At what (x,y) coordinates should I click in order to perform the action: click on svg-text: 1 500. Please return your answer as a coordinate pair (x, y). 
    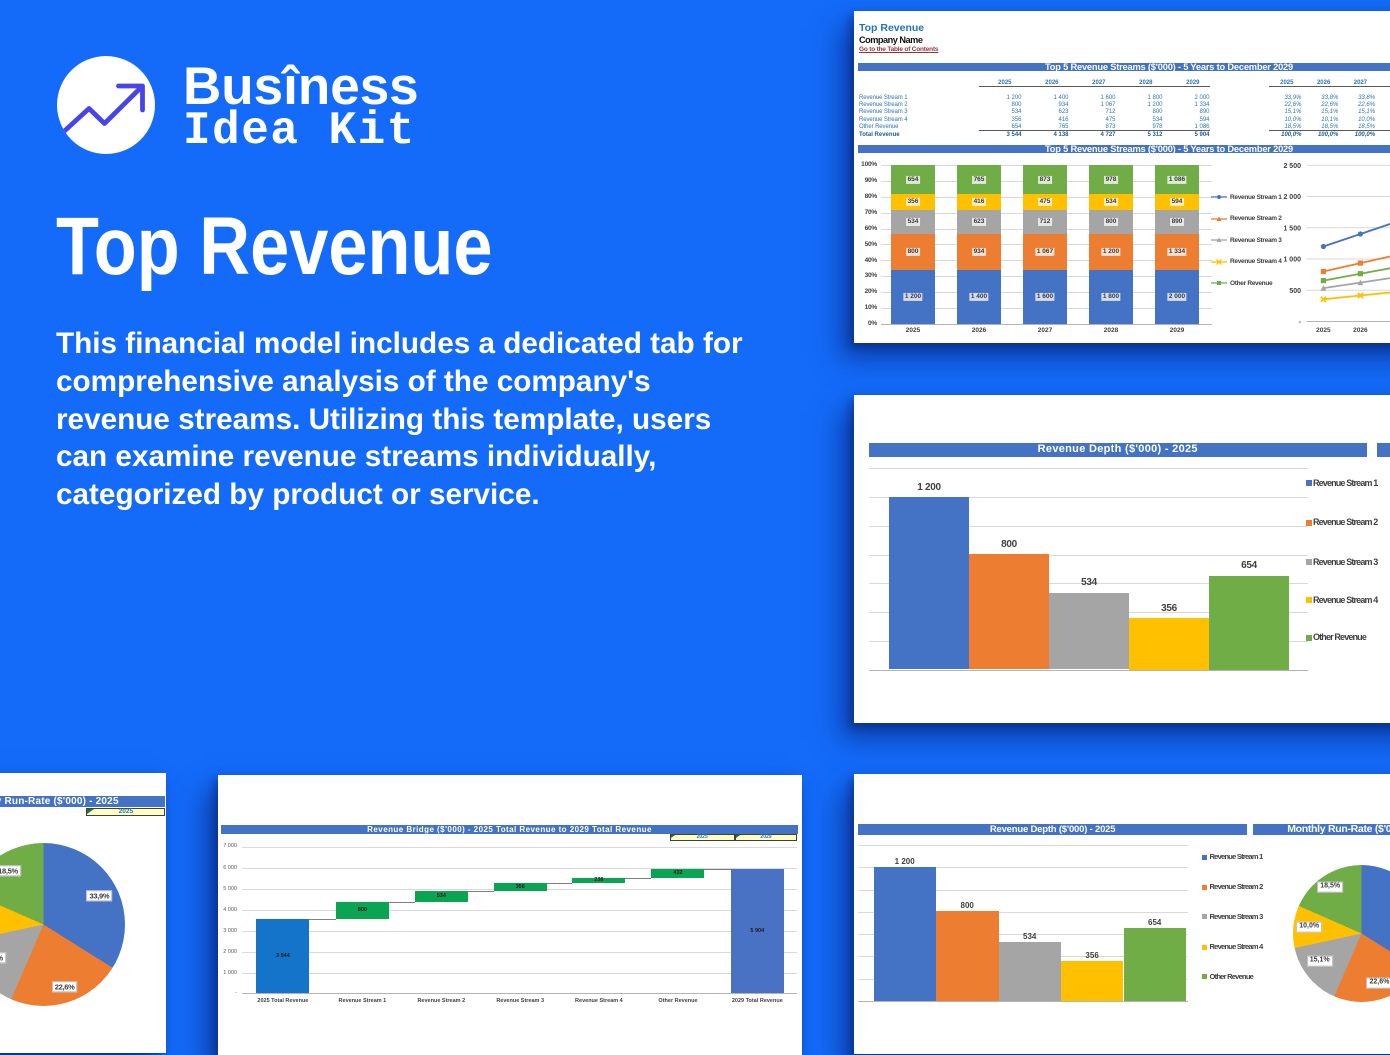
    Looking at the image, I should click on (1292, 228).